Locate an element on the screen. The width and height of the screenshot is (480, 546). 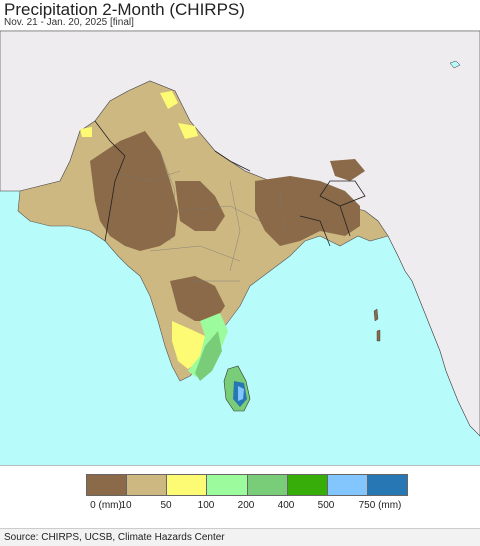
legend-label-2: 50 is located at coordinates (166, 505).